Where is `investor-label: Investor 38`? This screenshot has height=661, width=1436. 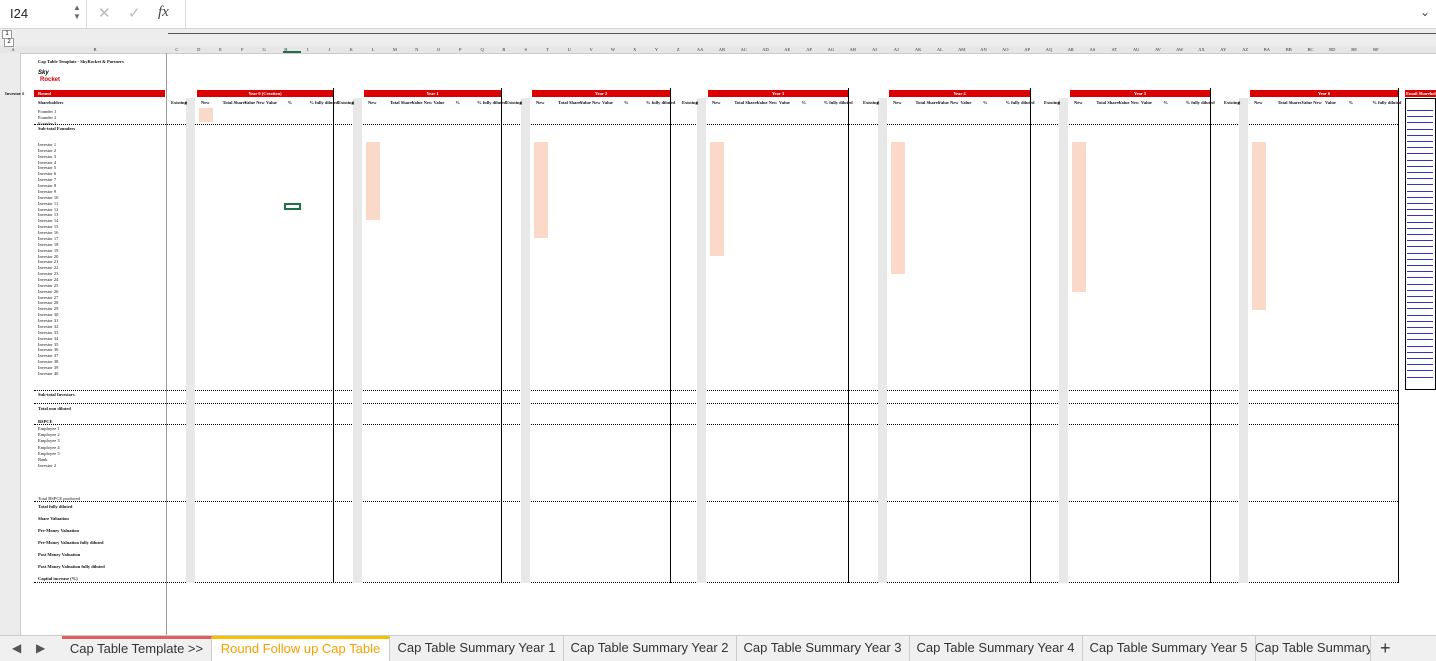 investor-label: Investor 38 is located at coordinates (48, 362).